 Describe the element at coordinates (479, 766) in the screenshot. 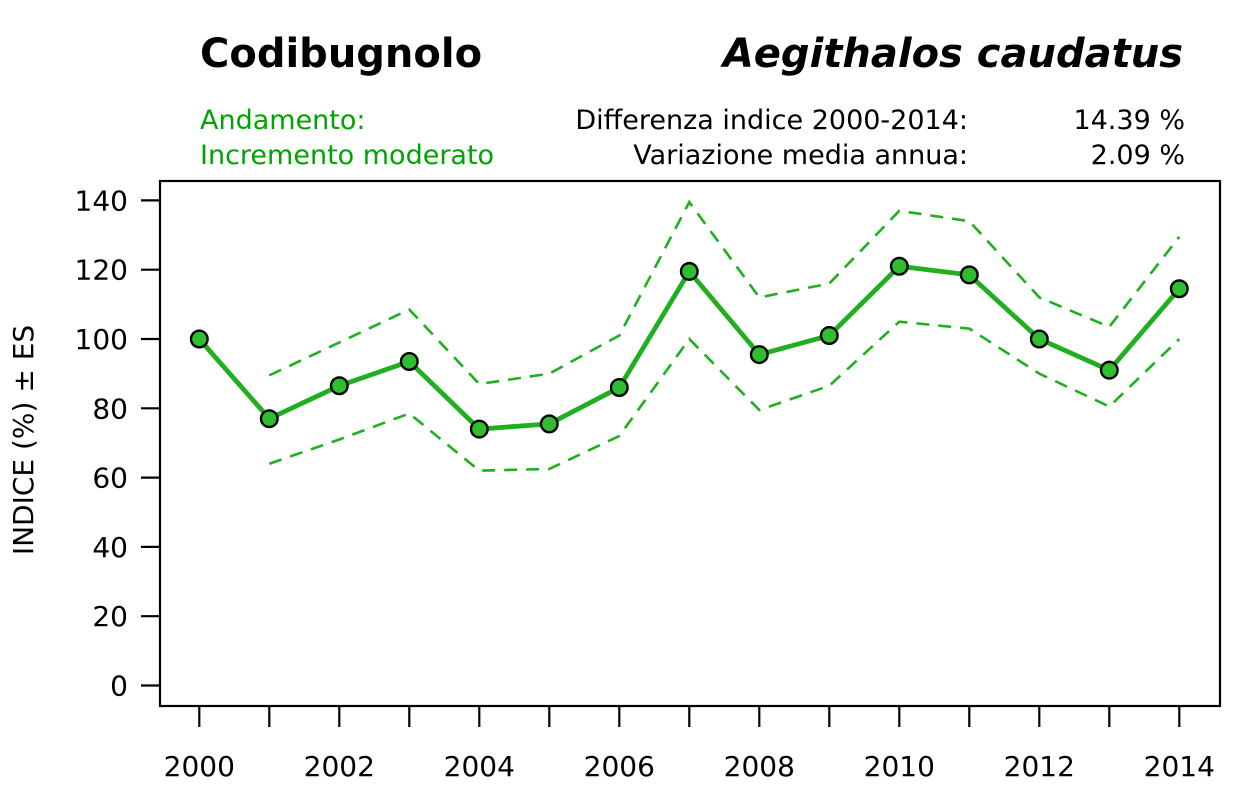

I see `x-tick-label: 2004` at that location.